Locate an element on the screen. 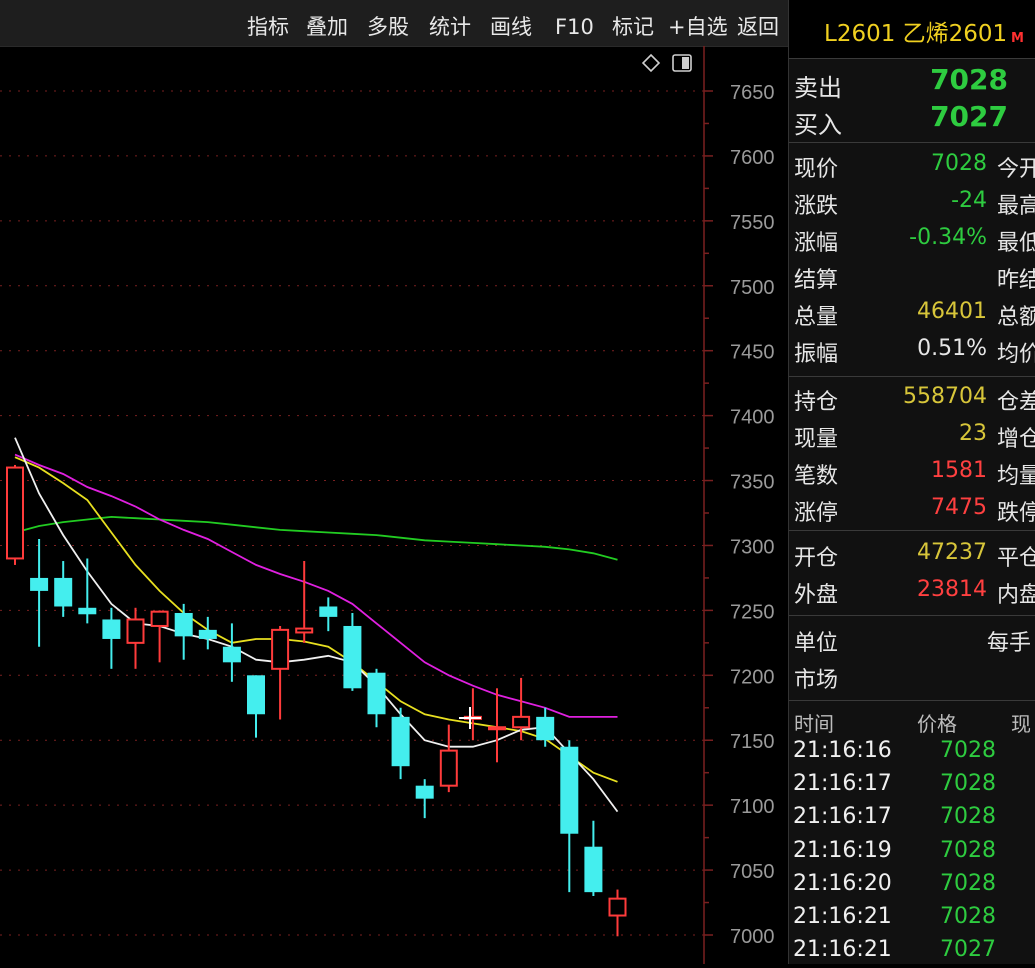  flow-row-value: 47237 is located at coordinates (952, 552).